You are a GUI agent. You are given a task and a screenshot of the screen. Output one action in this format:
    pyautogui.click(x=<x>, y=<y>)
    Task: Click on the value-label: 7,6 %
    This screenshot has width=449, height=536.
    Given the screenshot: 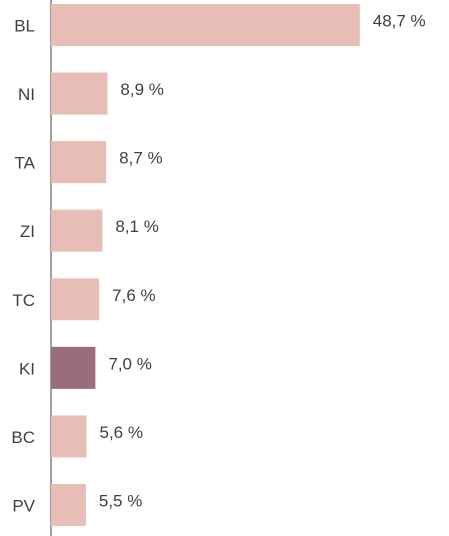 What is the action you would take?
    pyautogui.click(x=133, y=295)
    